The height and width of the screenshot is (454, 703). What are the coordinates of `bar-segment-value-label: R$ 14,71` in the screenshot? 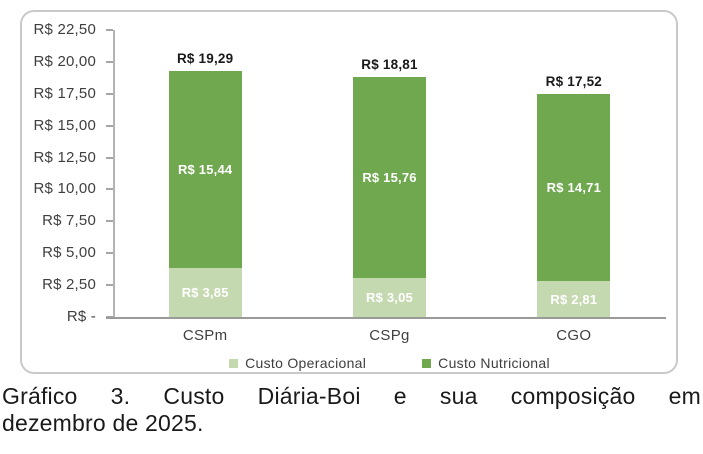 It's located at (574, 187).